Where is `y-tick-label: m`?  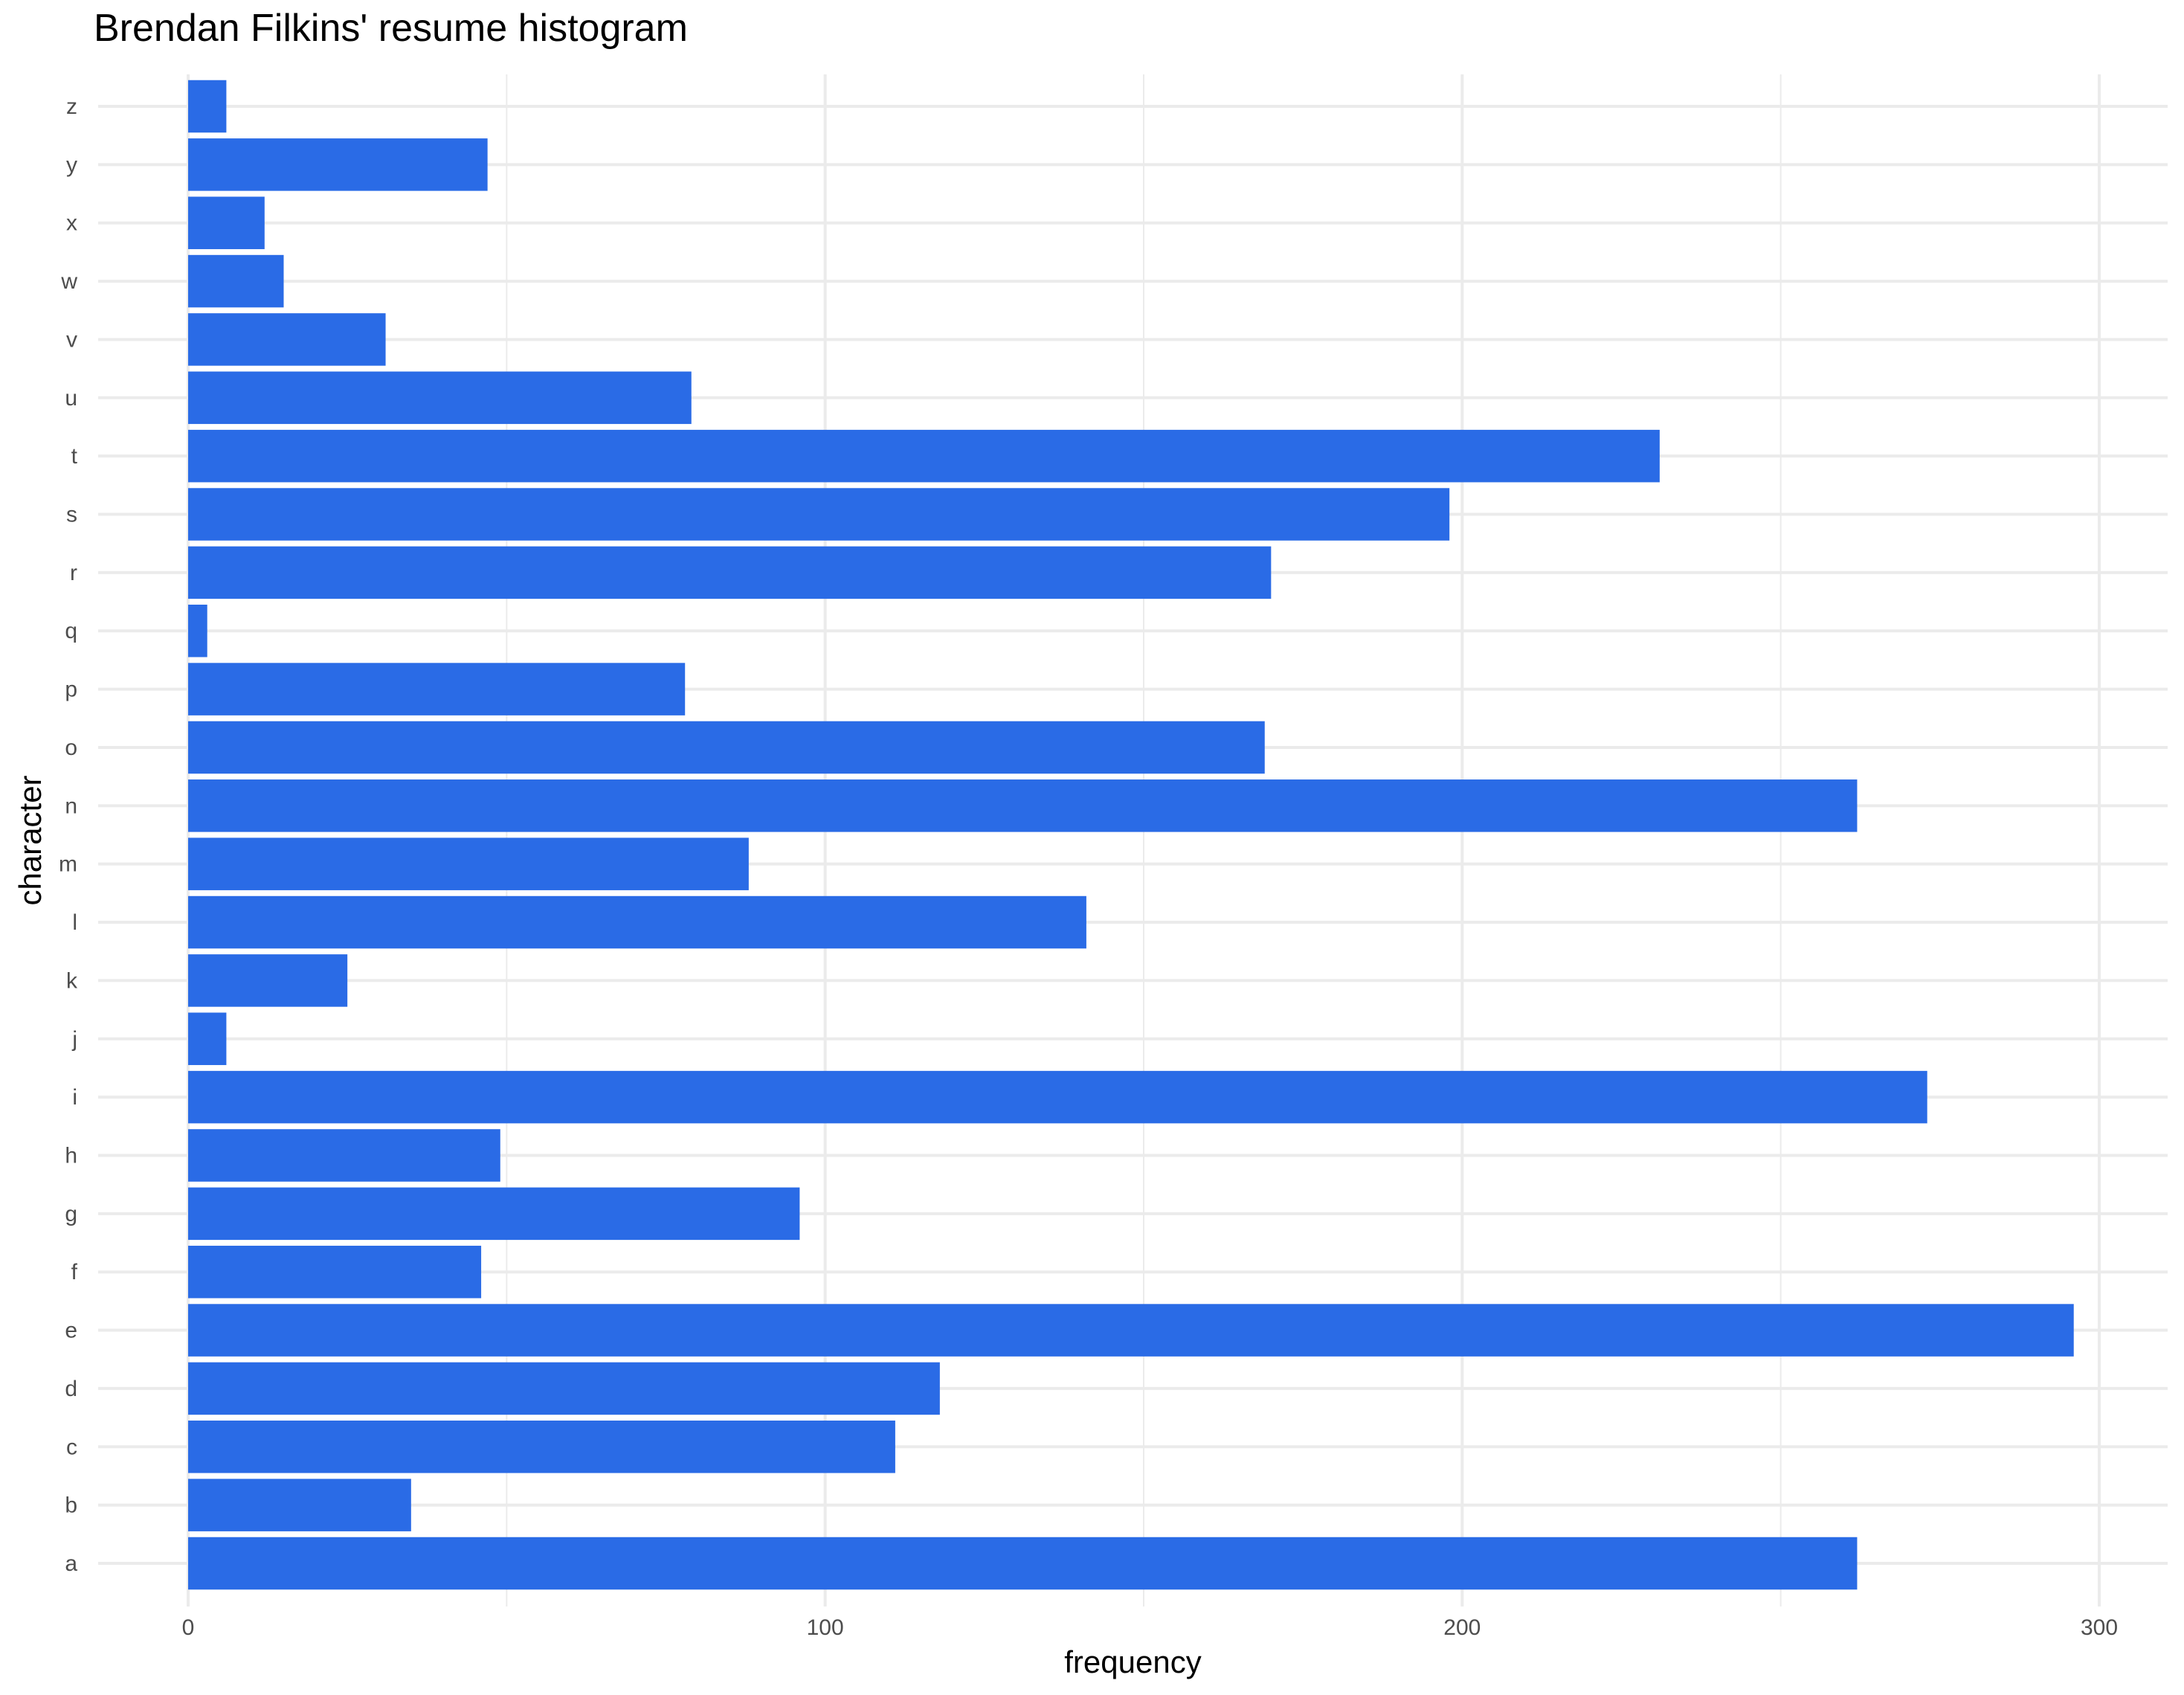 y-tick-label: m is located at coordinates (68, 865).